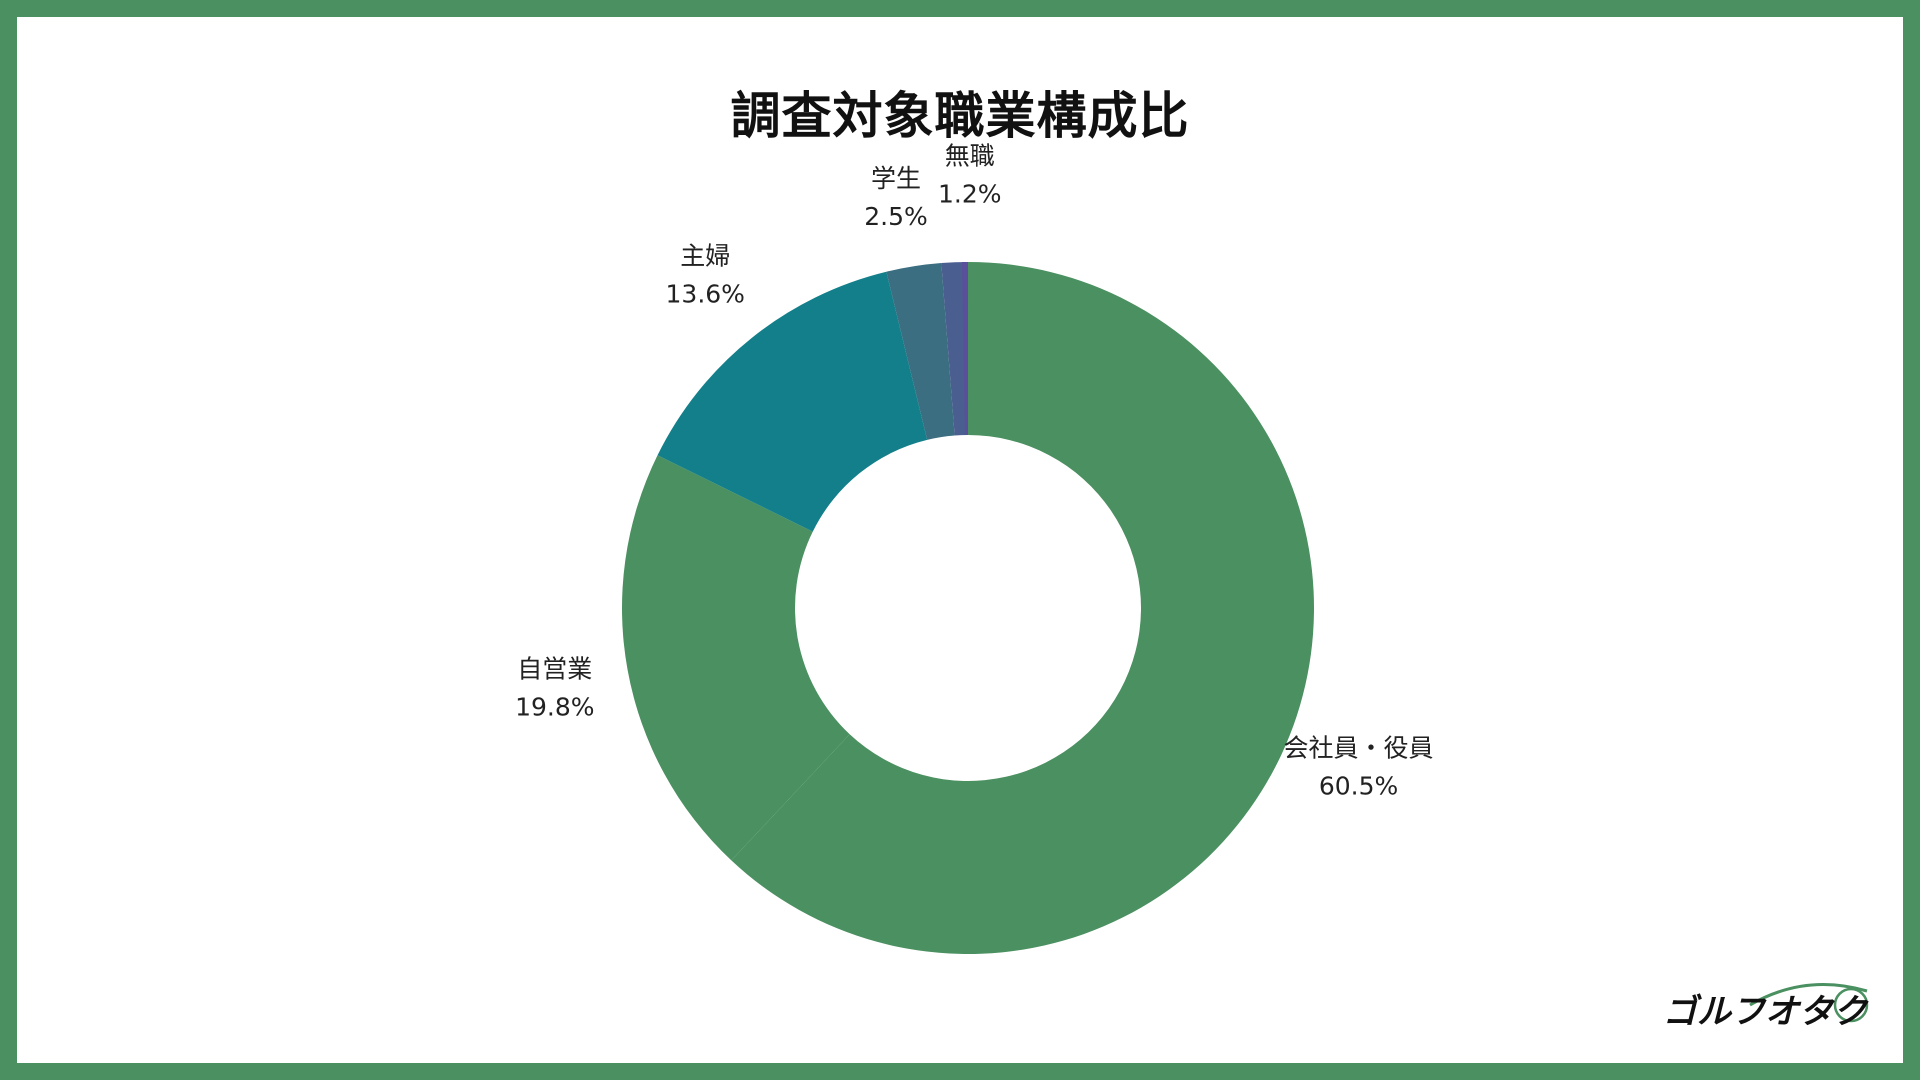 This screenshot has width=1920, height=1080. I want to click on logo-text: ゴルフオタク, so click(1766, 1012).